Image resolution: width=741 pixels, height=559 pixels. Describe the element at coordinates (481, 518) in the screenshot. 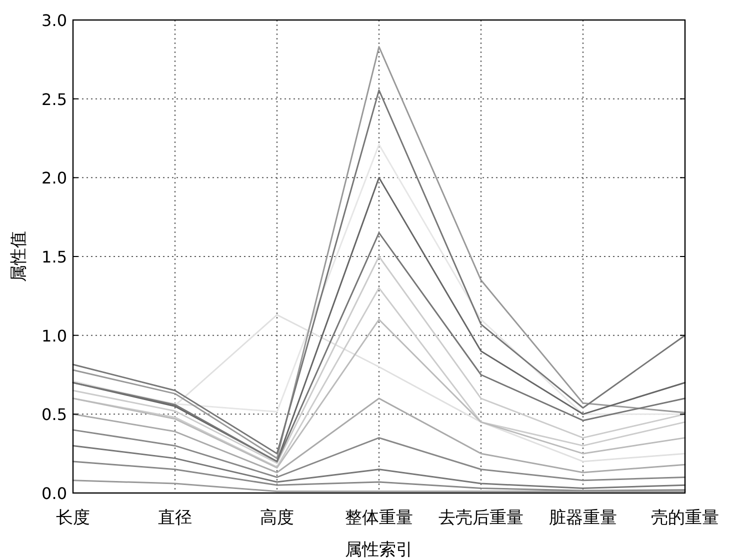

I see `x-tick-label: 去壳后重量` at that location.